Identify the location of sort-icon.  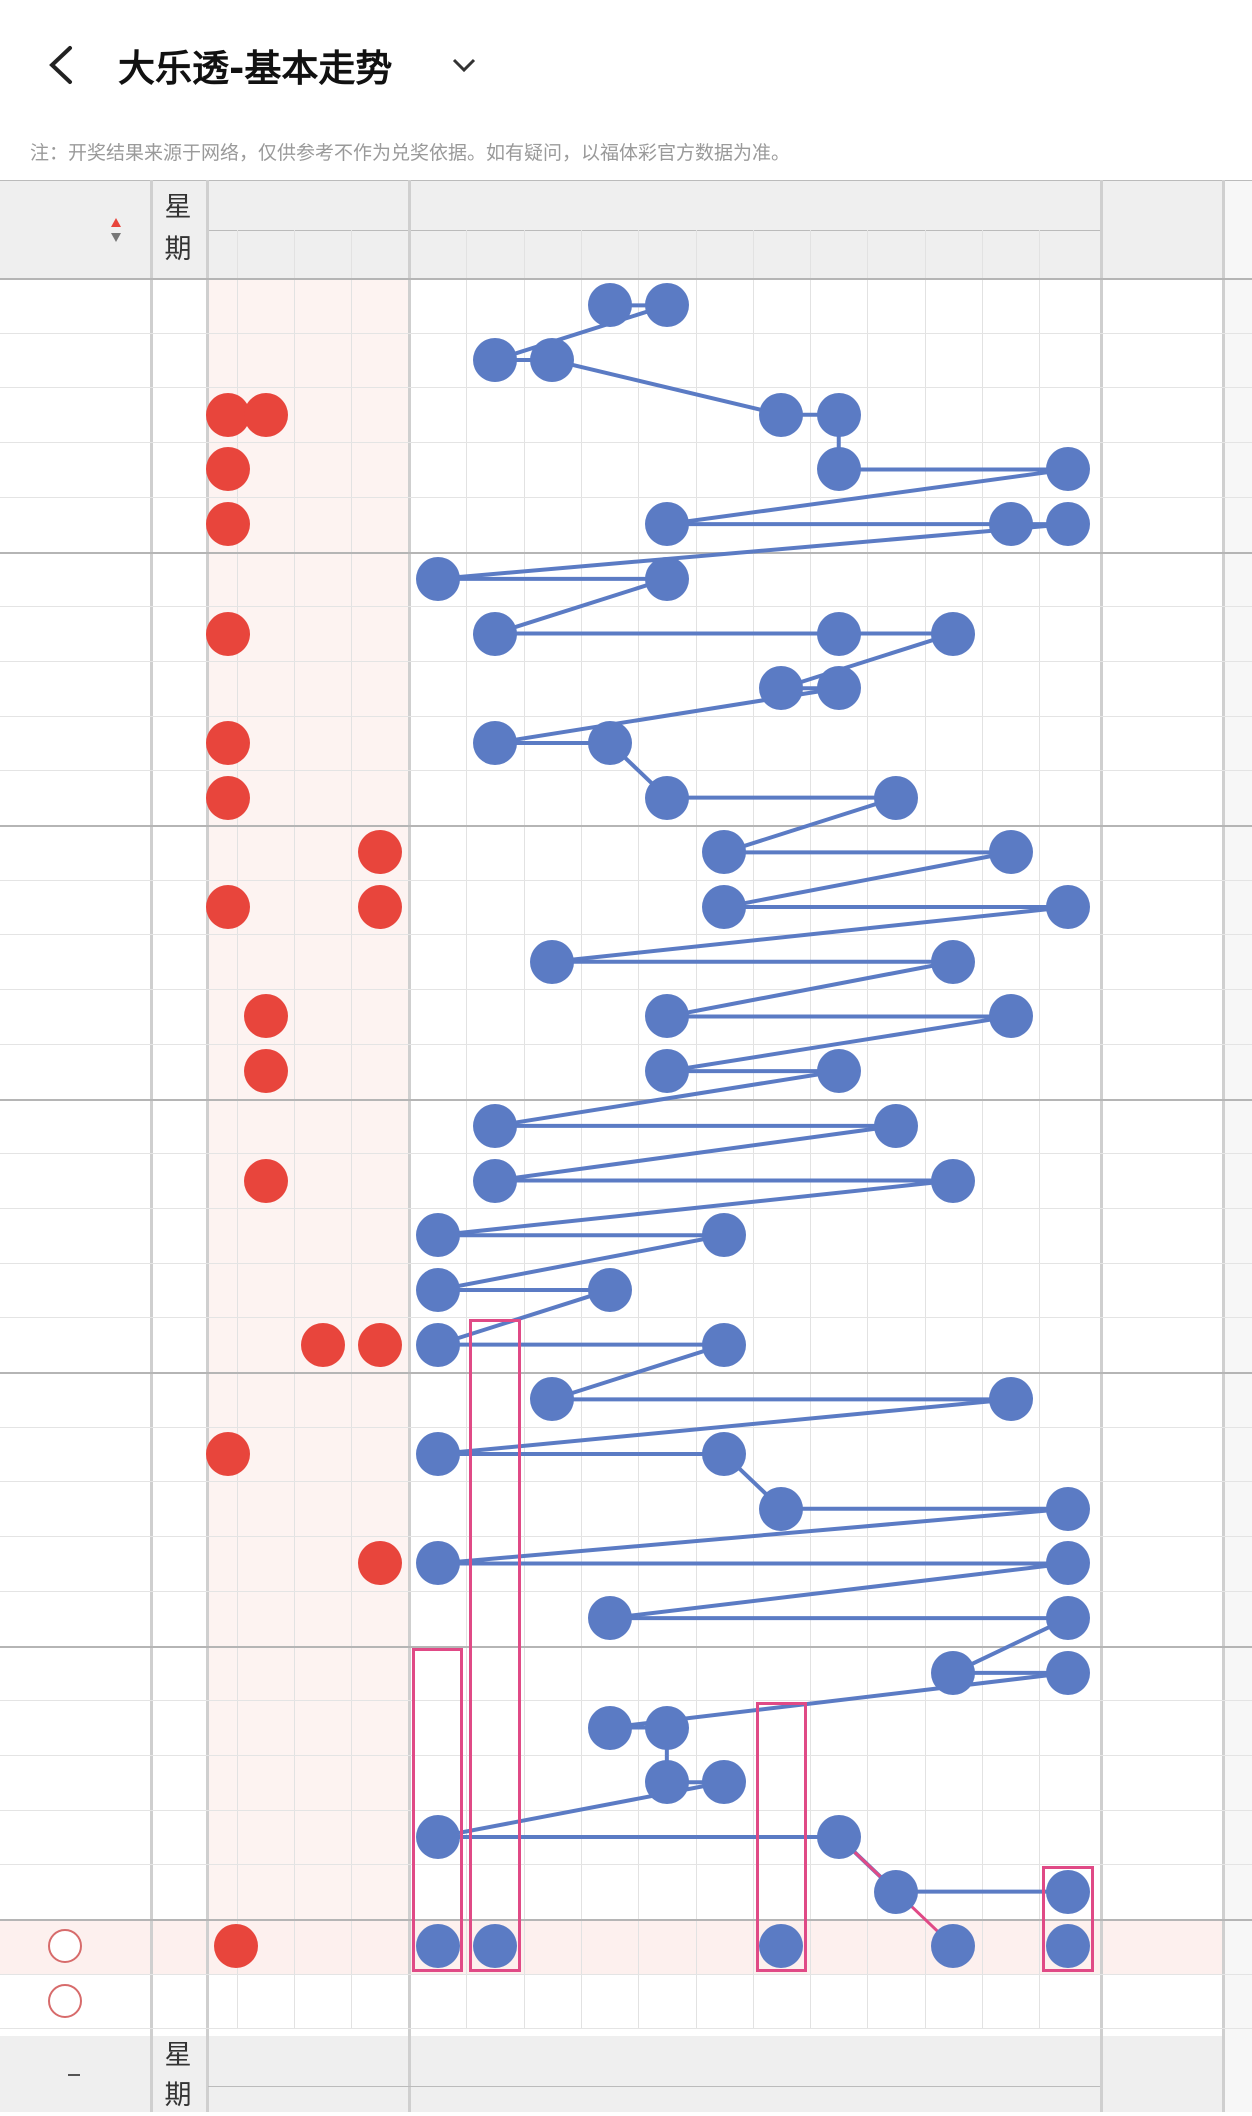
(116, 230).